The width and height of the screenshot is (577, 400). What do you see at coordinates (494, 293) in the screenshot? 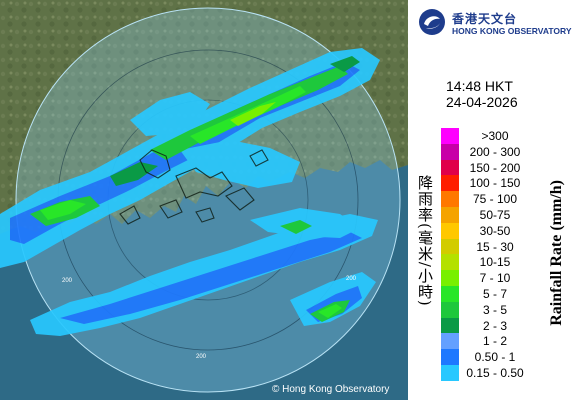
I see `legend-label: 5 - 7` at bounding box center [494, 293].